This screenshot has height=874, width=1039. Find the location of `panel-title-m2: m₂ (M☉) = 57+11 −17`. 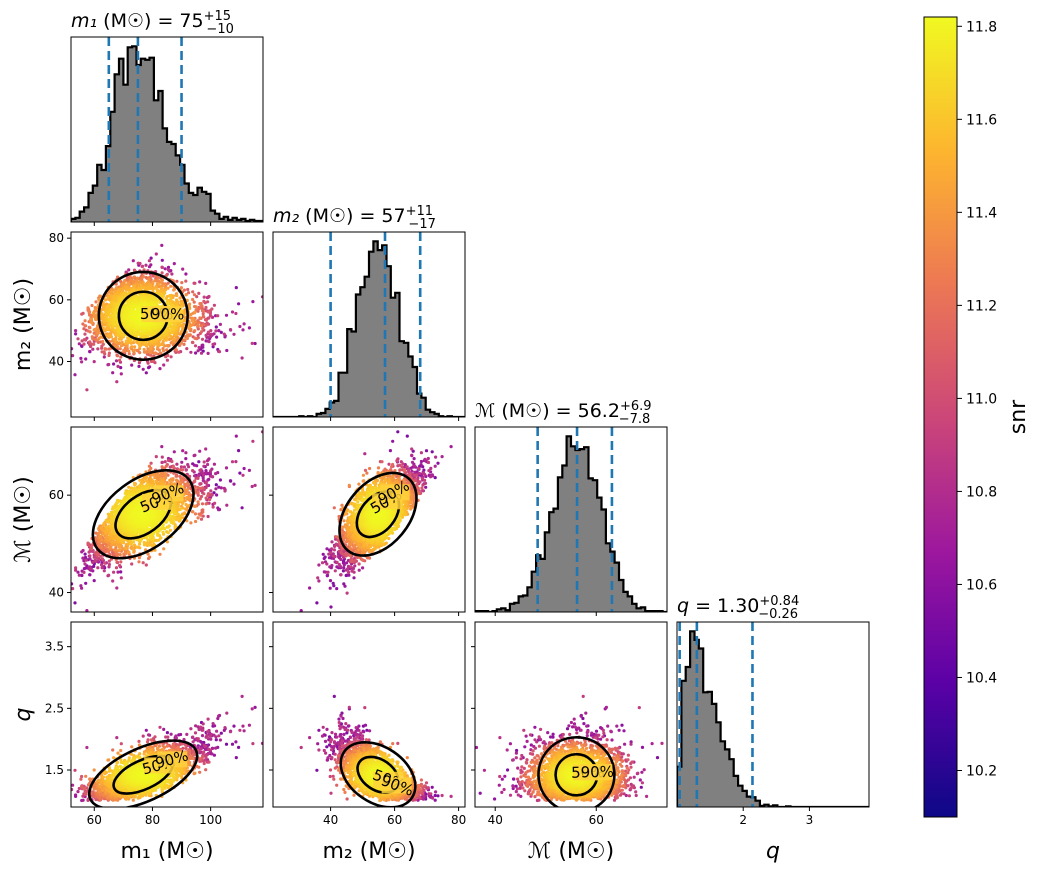

panel-title-m2: m₂ (M☉) = 57+11 −17 is located at coordinates (354, 218).